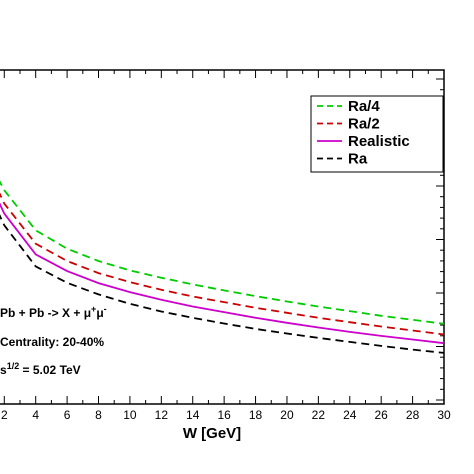  I want to click on reaction-annotation: Pb + Pb -> X + μ+μ-, so click(53, 312).